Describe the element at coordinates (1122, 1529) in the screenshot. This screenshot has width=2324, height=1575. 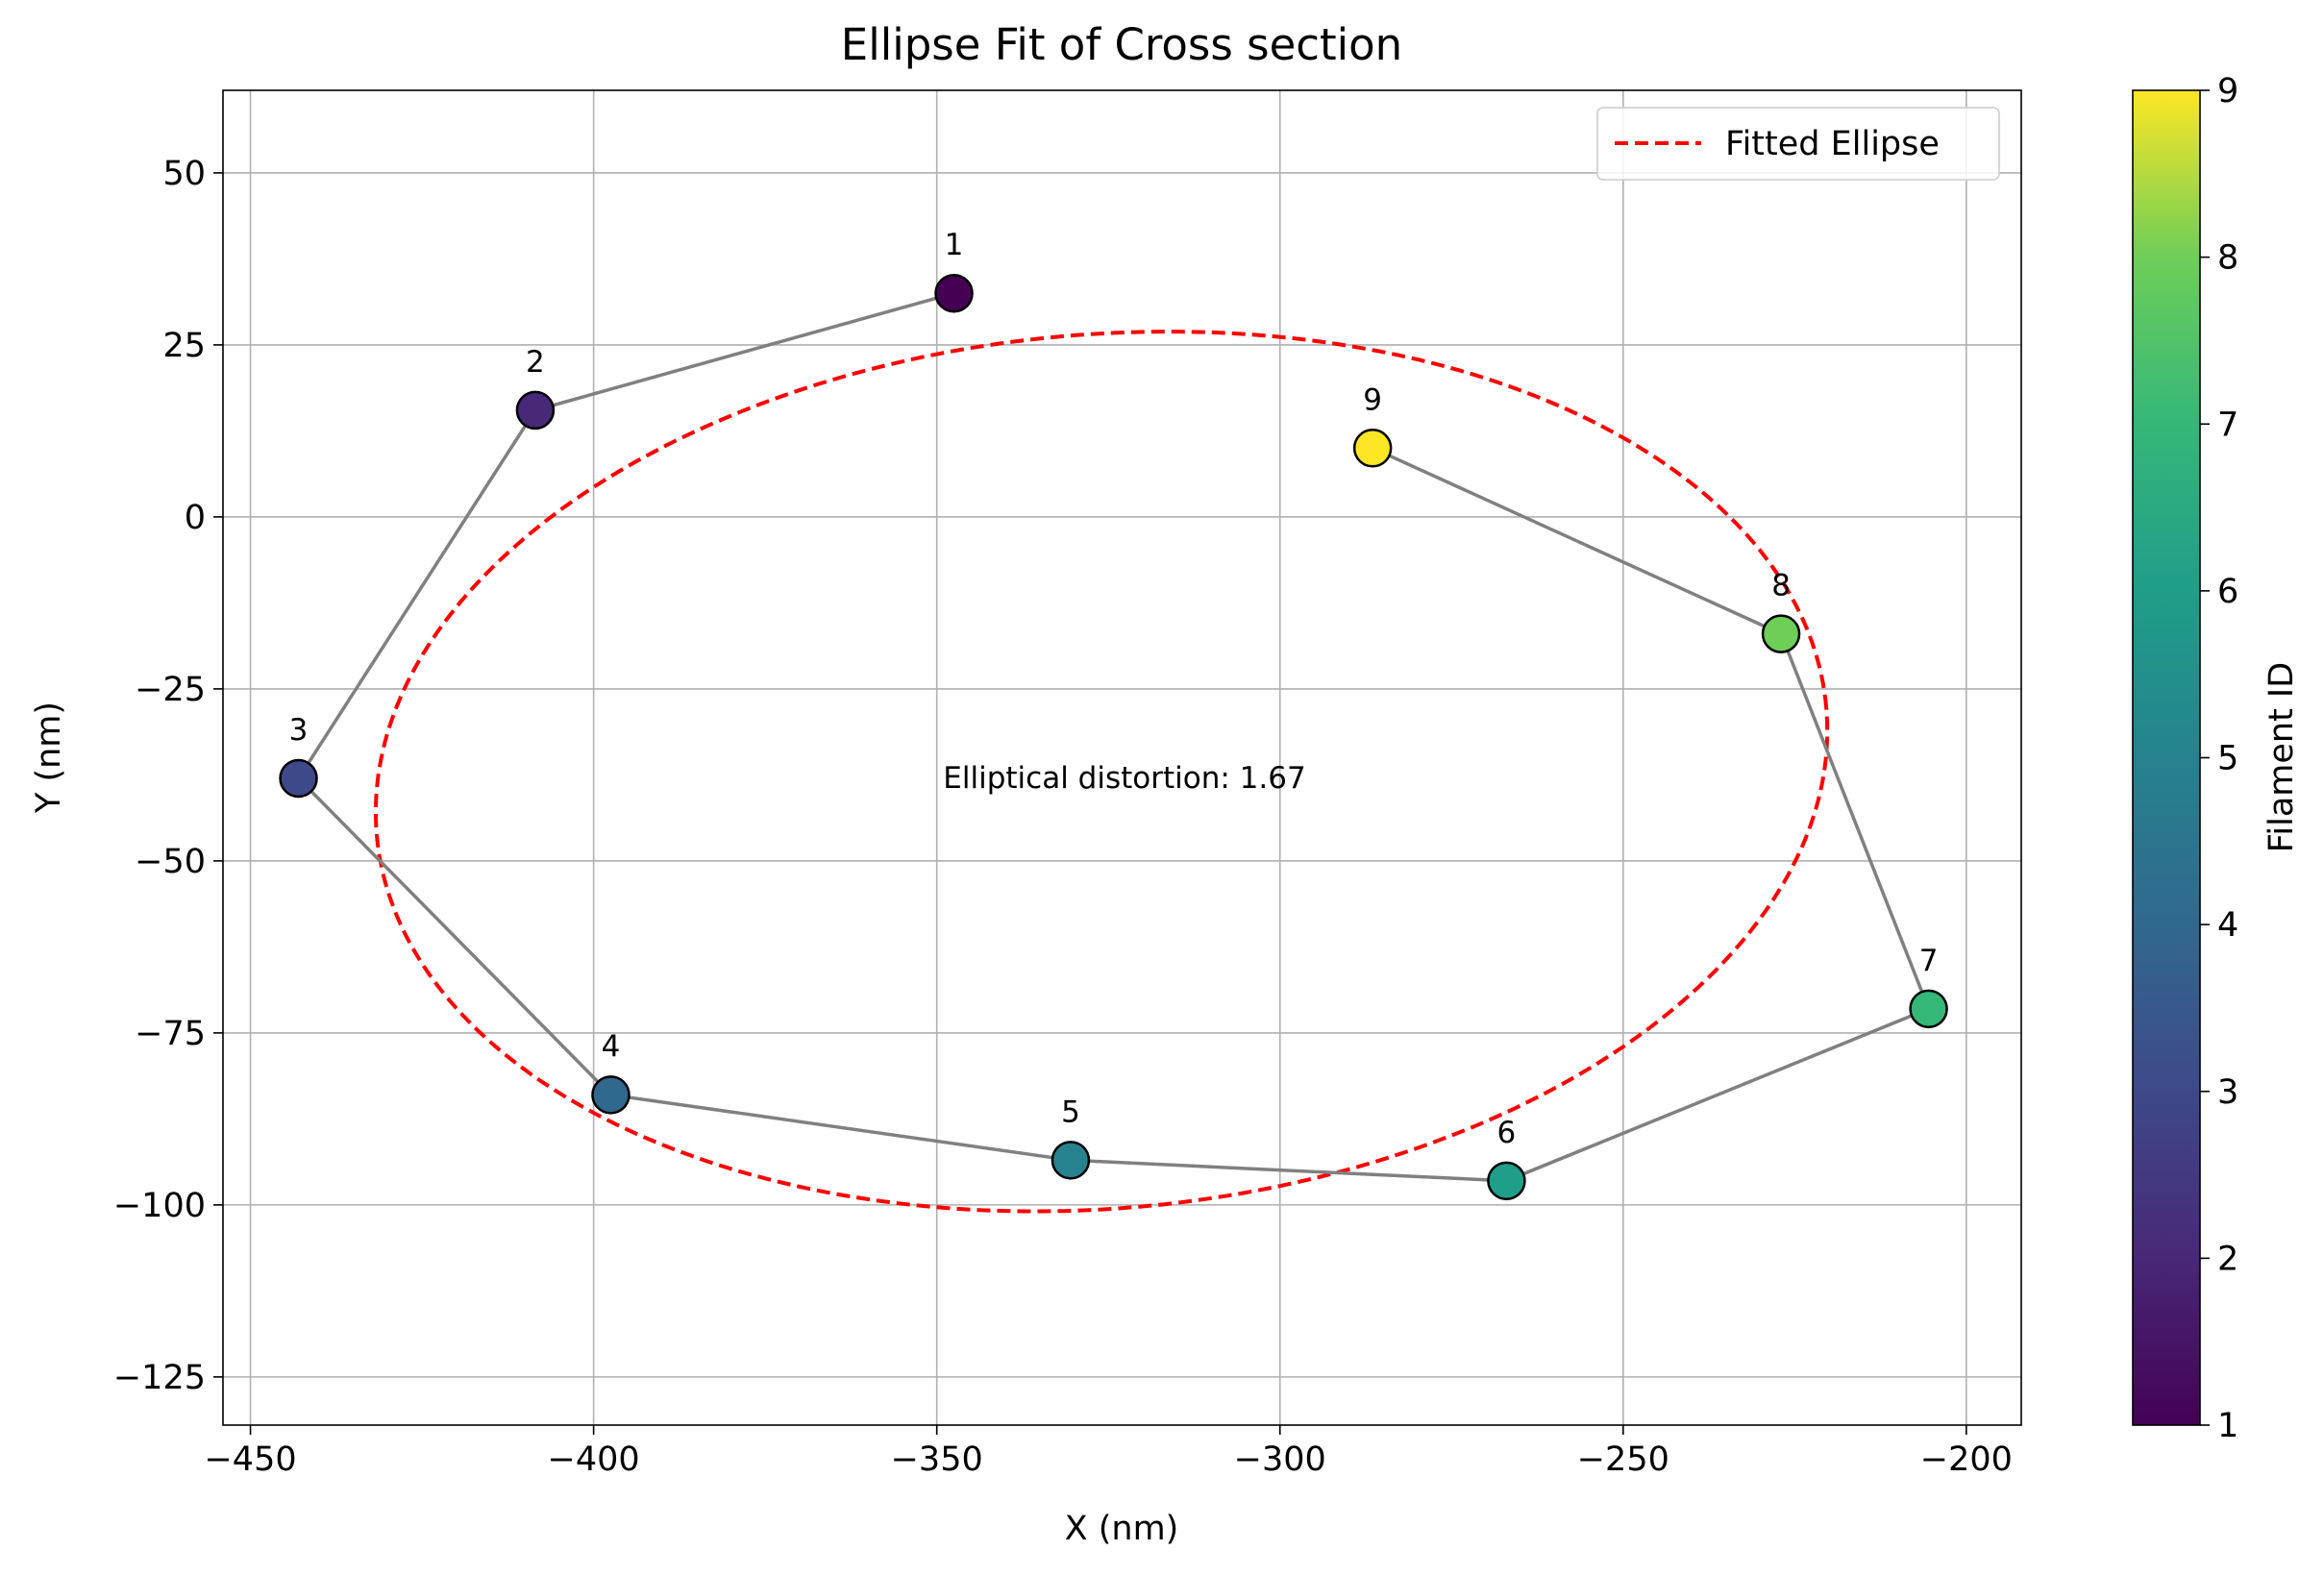
I see `x-axis-label: X (nm)` at that location.